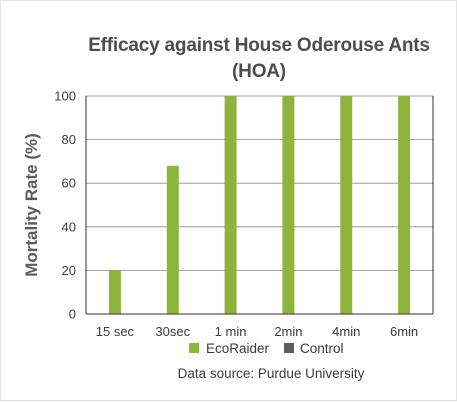 The image size is (457, 402). Describe the element at coordinates (259, 45) in the screenshot. I see `chart-title-line-1: Efficacy against House Oderouse Ants` at that location.